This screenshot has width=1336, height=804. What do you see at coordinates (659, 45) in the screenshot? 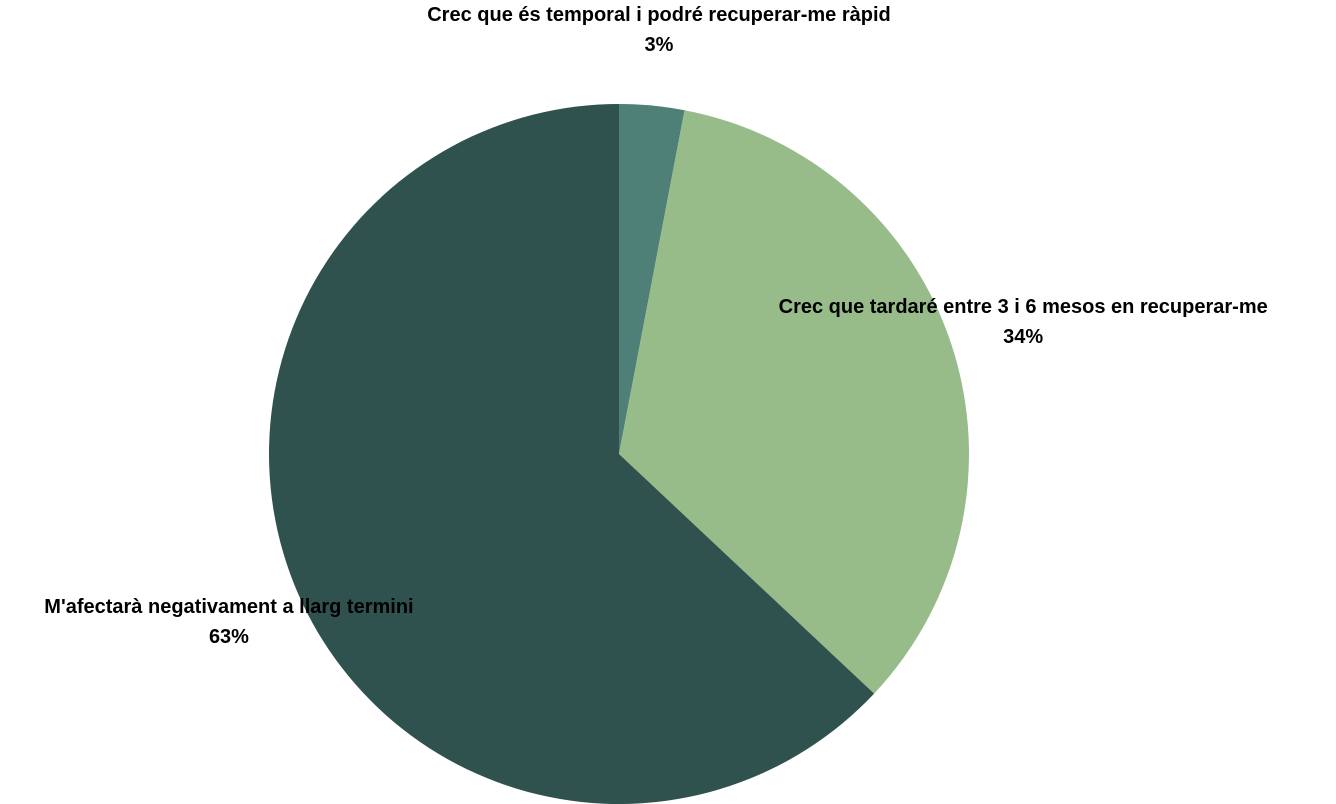
I see `slice-value-label: 3%` at bounding box center [659, 45].